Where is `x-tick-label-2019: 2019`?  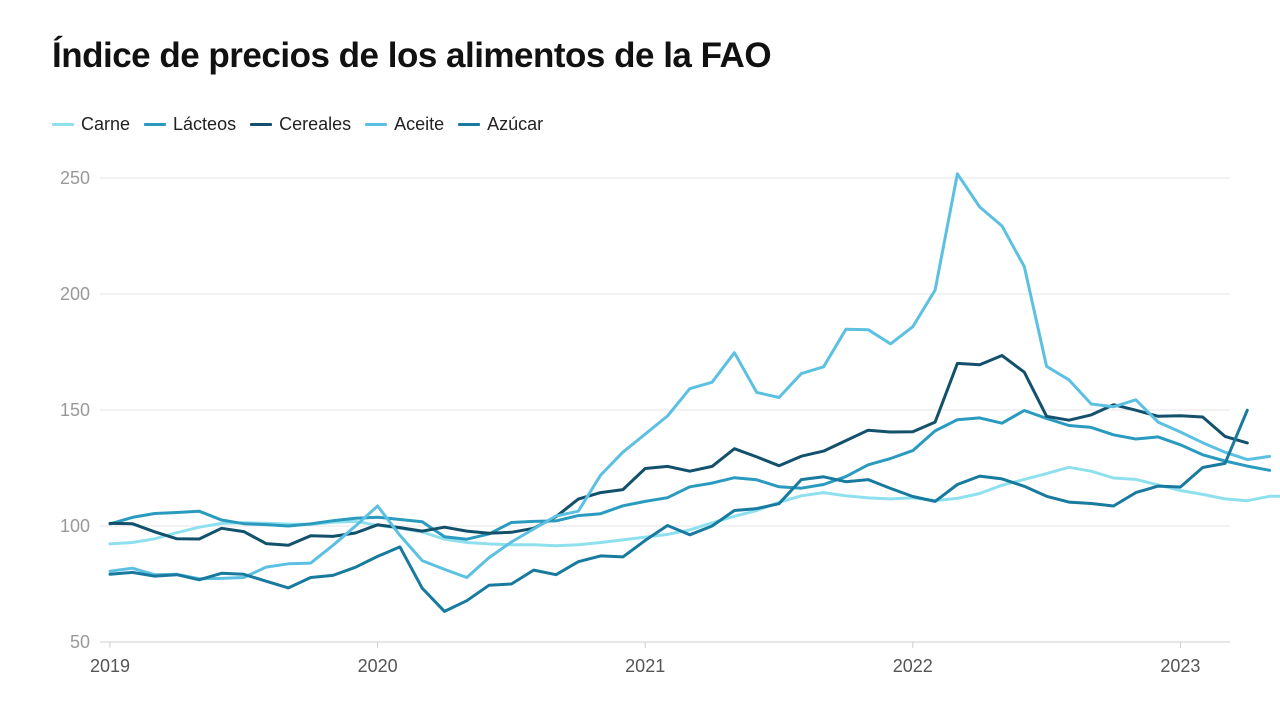
x-tick-label-2019: 2019 is located at coordinates (110, 666).